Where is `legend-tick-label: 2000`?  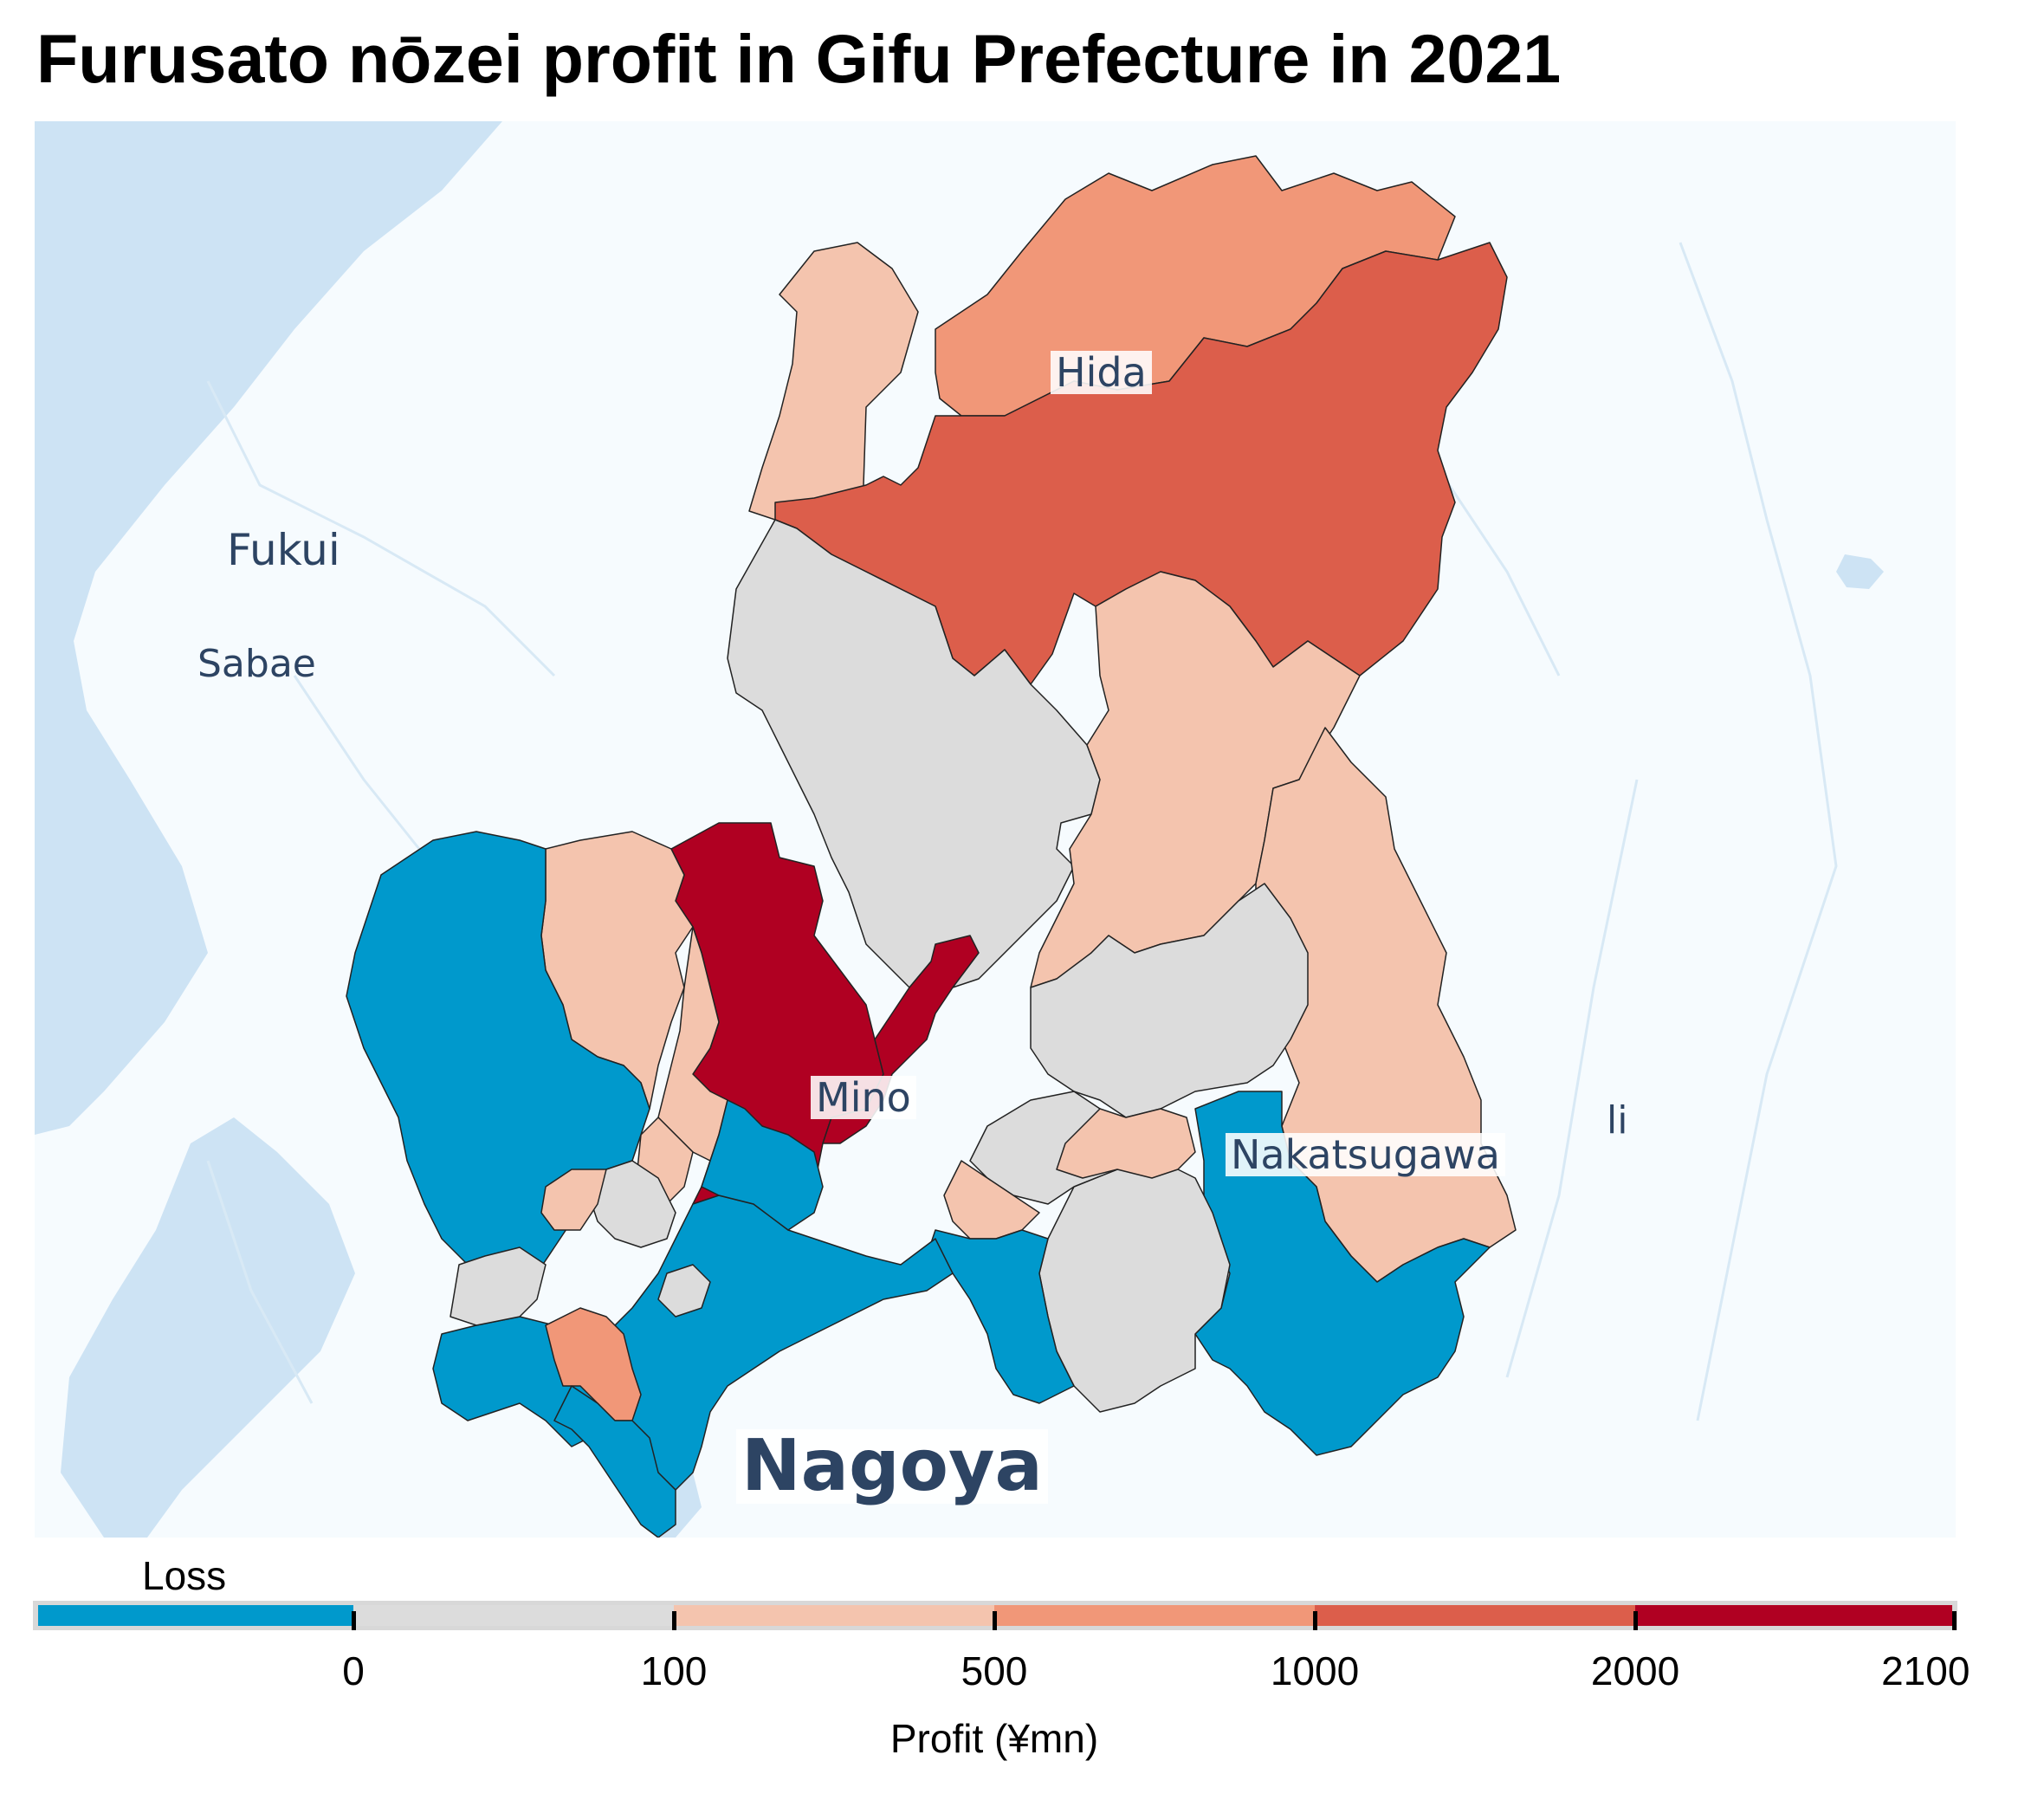 legend-tick-label: 2000 is located at coordinates (1635, 1670).